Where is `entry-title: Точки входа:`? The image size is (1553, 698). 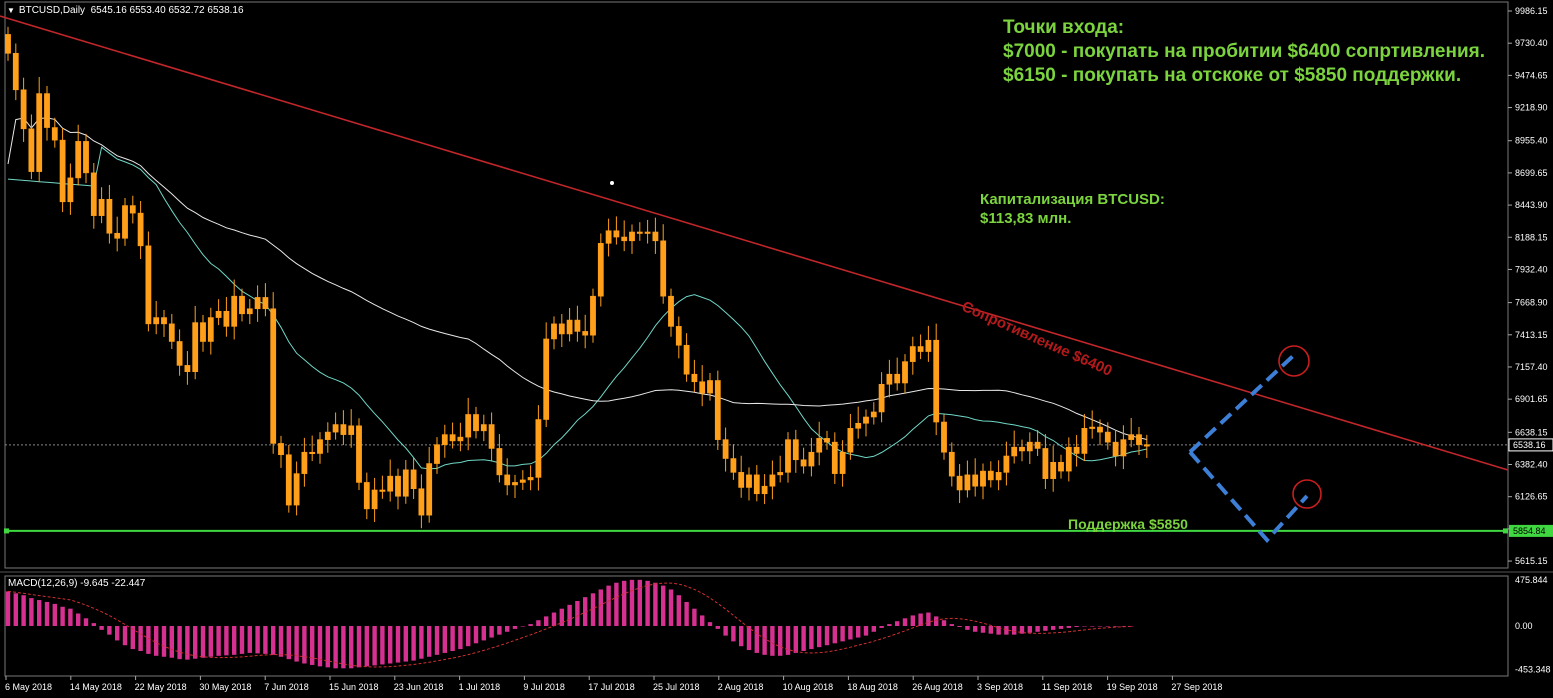 entry-title: Точки входа: is located at coordinates (1064, 27).